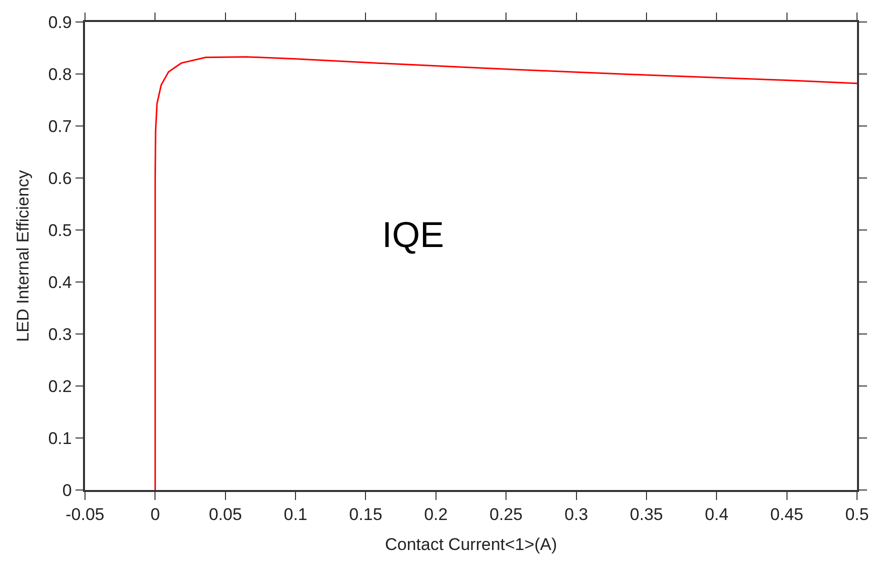 The width and height of the screenshot is (885, 570). What do you see at coordinates (296, 514) in the screenshot?
I see `x-tick-label: 0.1` at bounding box center [296, 514].